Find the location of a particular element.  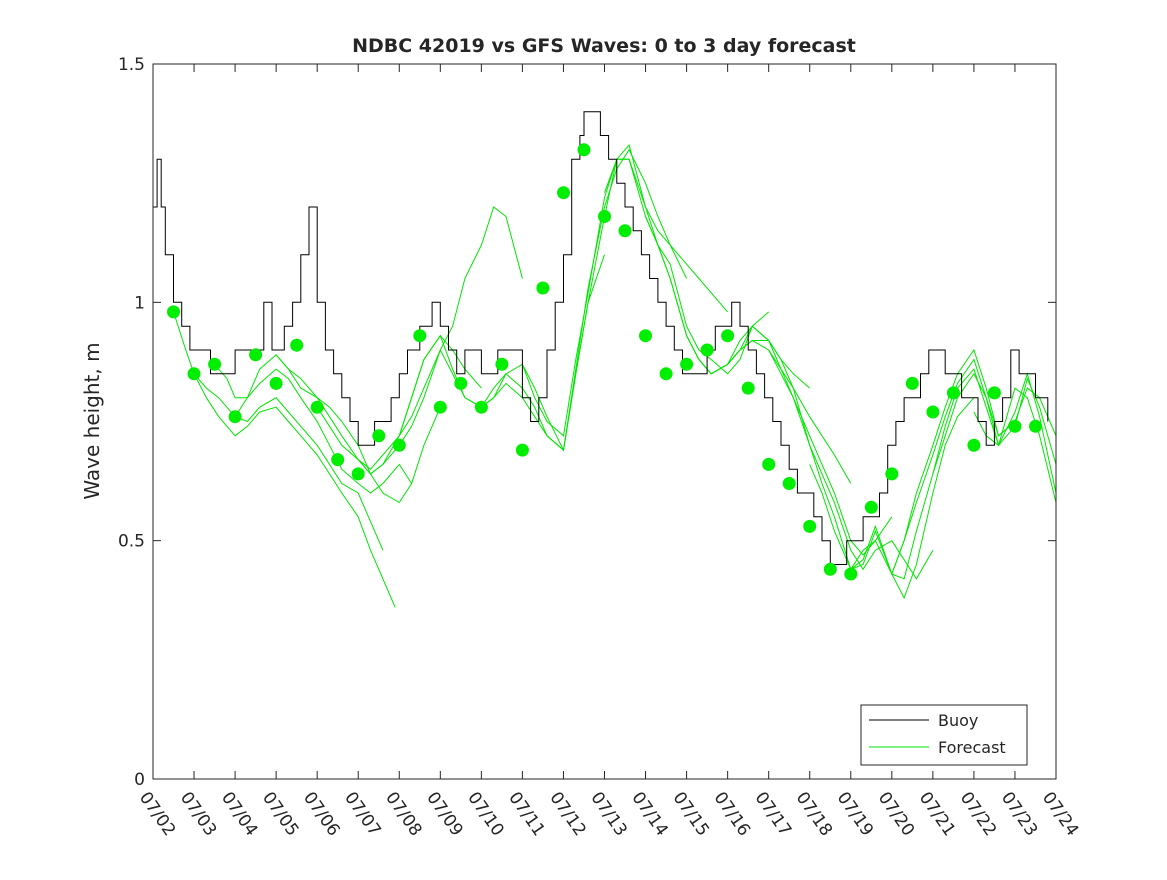

legend: Buoy Forecast is located at coordinates (944, 735).